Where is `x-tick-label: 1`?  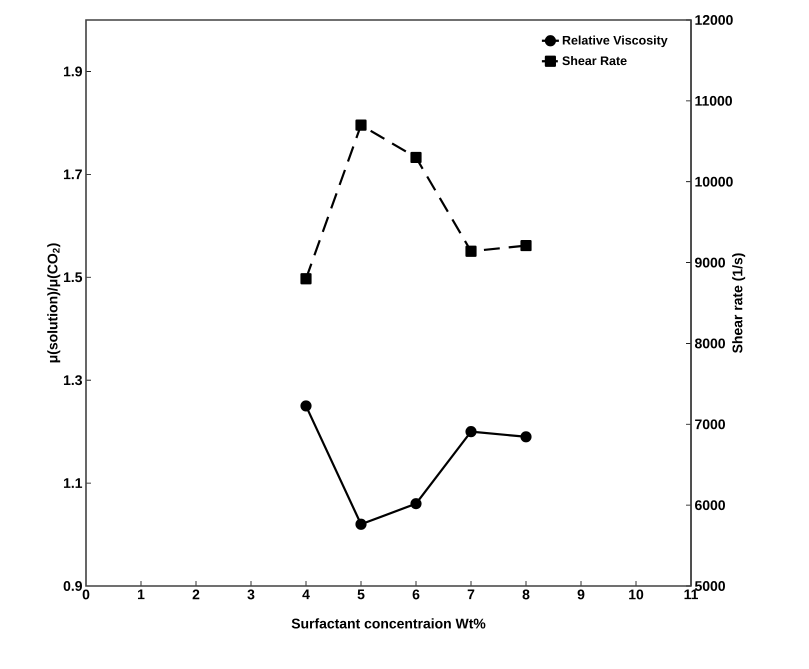 x-tick-label: 1 is located at coordinates (141, 595).